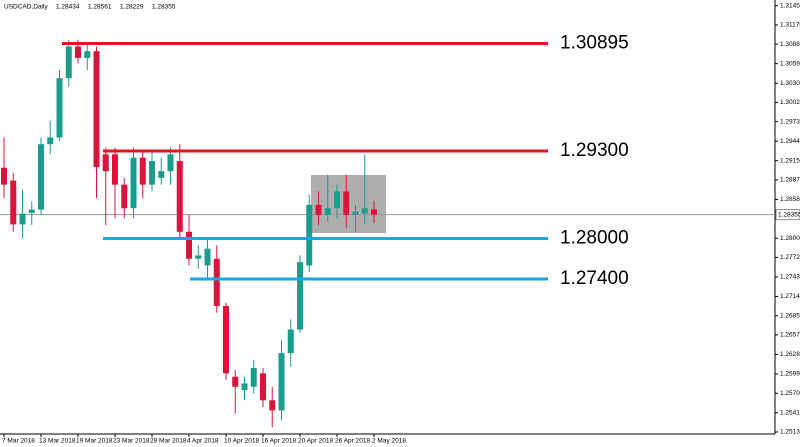 This screenshot has width=800, height=447. Describe the element at coordinates (278, 441) in the screenshot. I see `x-tick-label: 16 Apr 2018` at that location.